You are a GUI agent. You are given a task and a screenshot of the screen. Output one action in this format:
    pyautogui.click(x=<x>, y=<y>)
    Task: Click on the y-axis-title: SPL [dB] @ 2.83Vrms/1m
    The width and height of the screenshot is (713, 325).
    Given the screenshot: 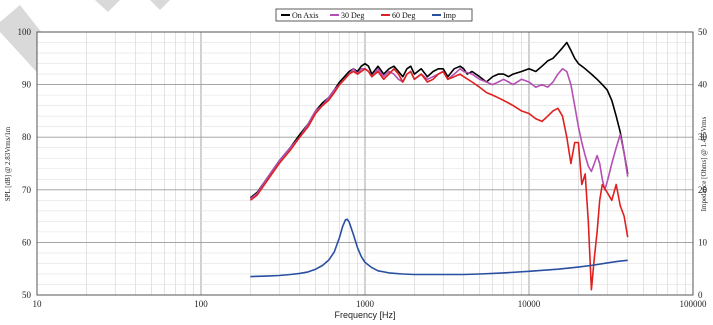 What is the action you would take?
    pyautogui.click(x=8, y=163)
    